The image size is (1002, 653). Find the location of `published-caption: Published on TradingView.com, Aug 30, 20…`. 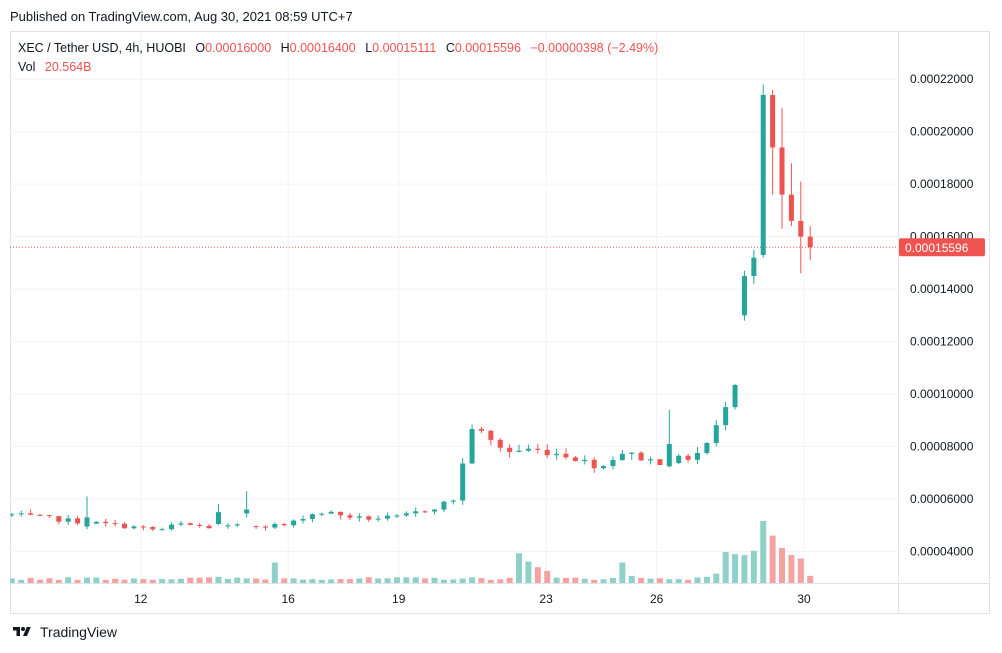

published-caption: Published on TradingView.com, Aug 30, 20… is located at coordinates (181, 16).